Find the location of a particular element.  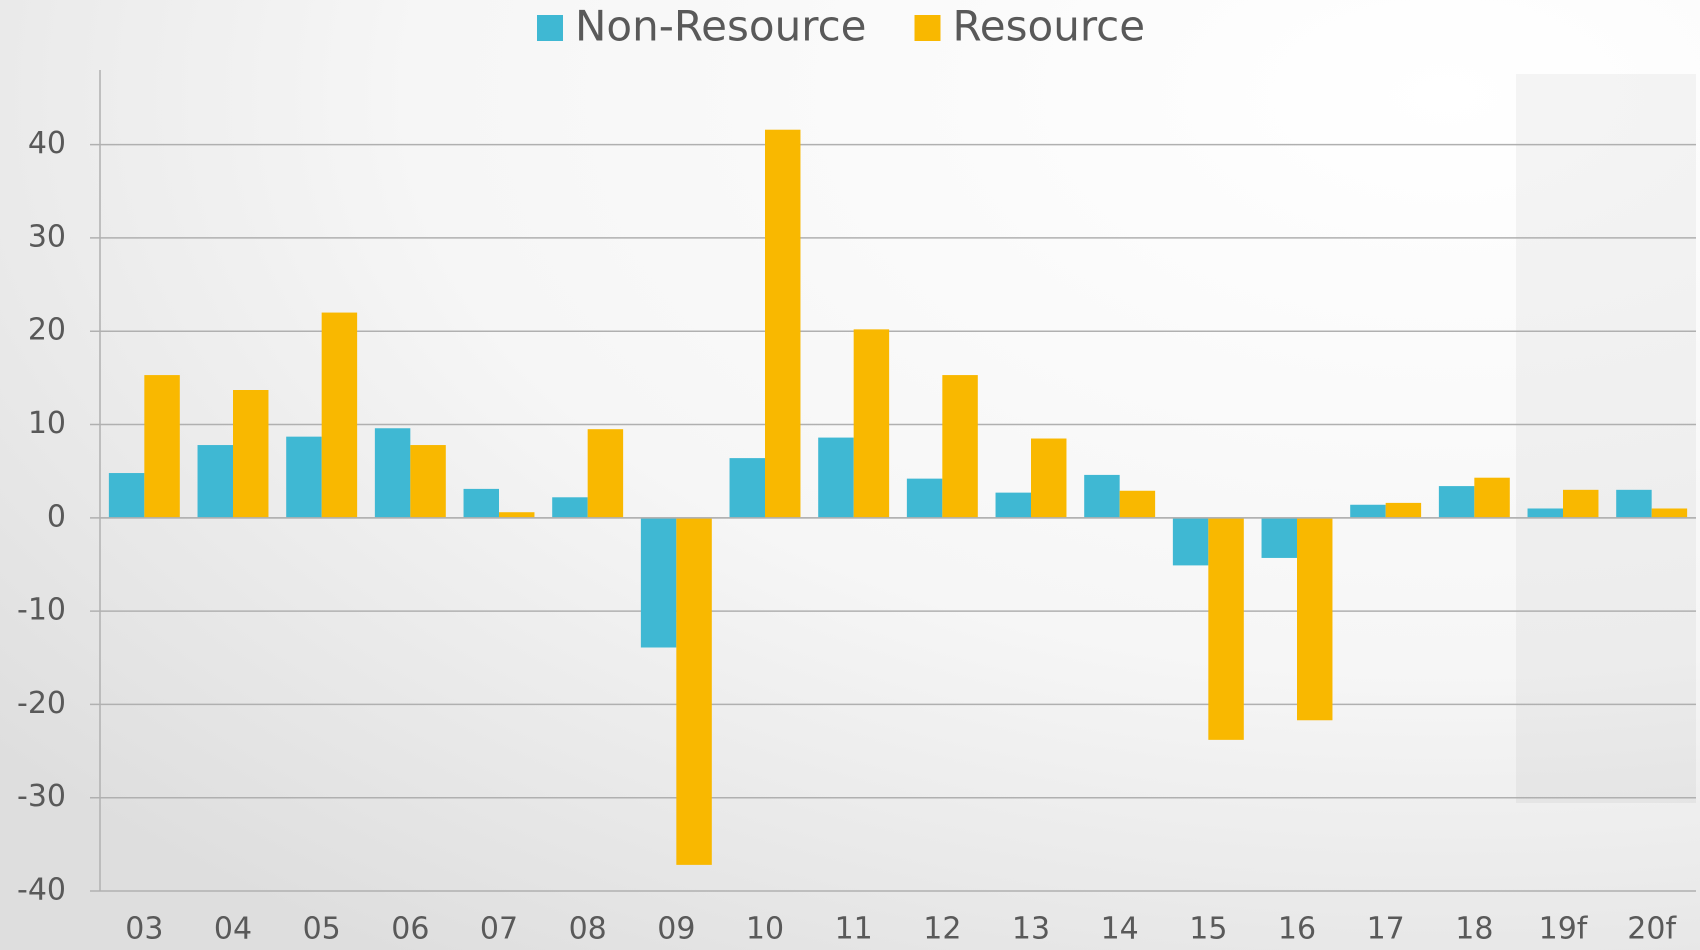

x-tick-label: 17 is located at coordinates (1386, 929).